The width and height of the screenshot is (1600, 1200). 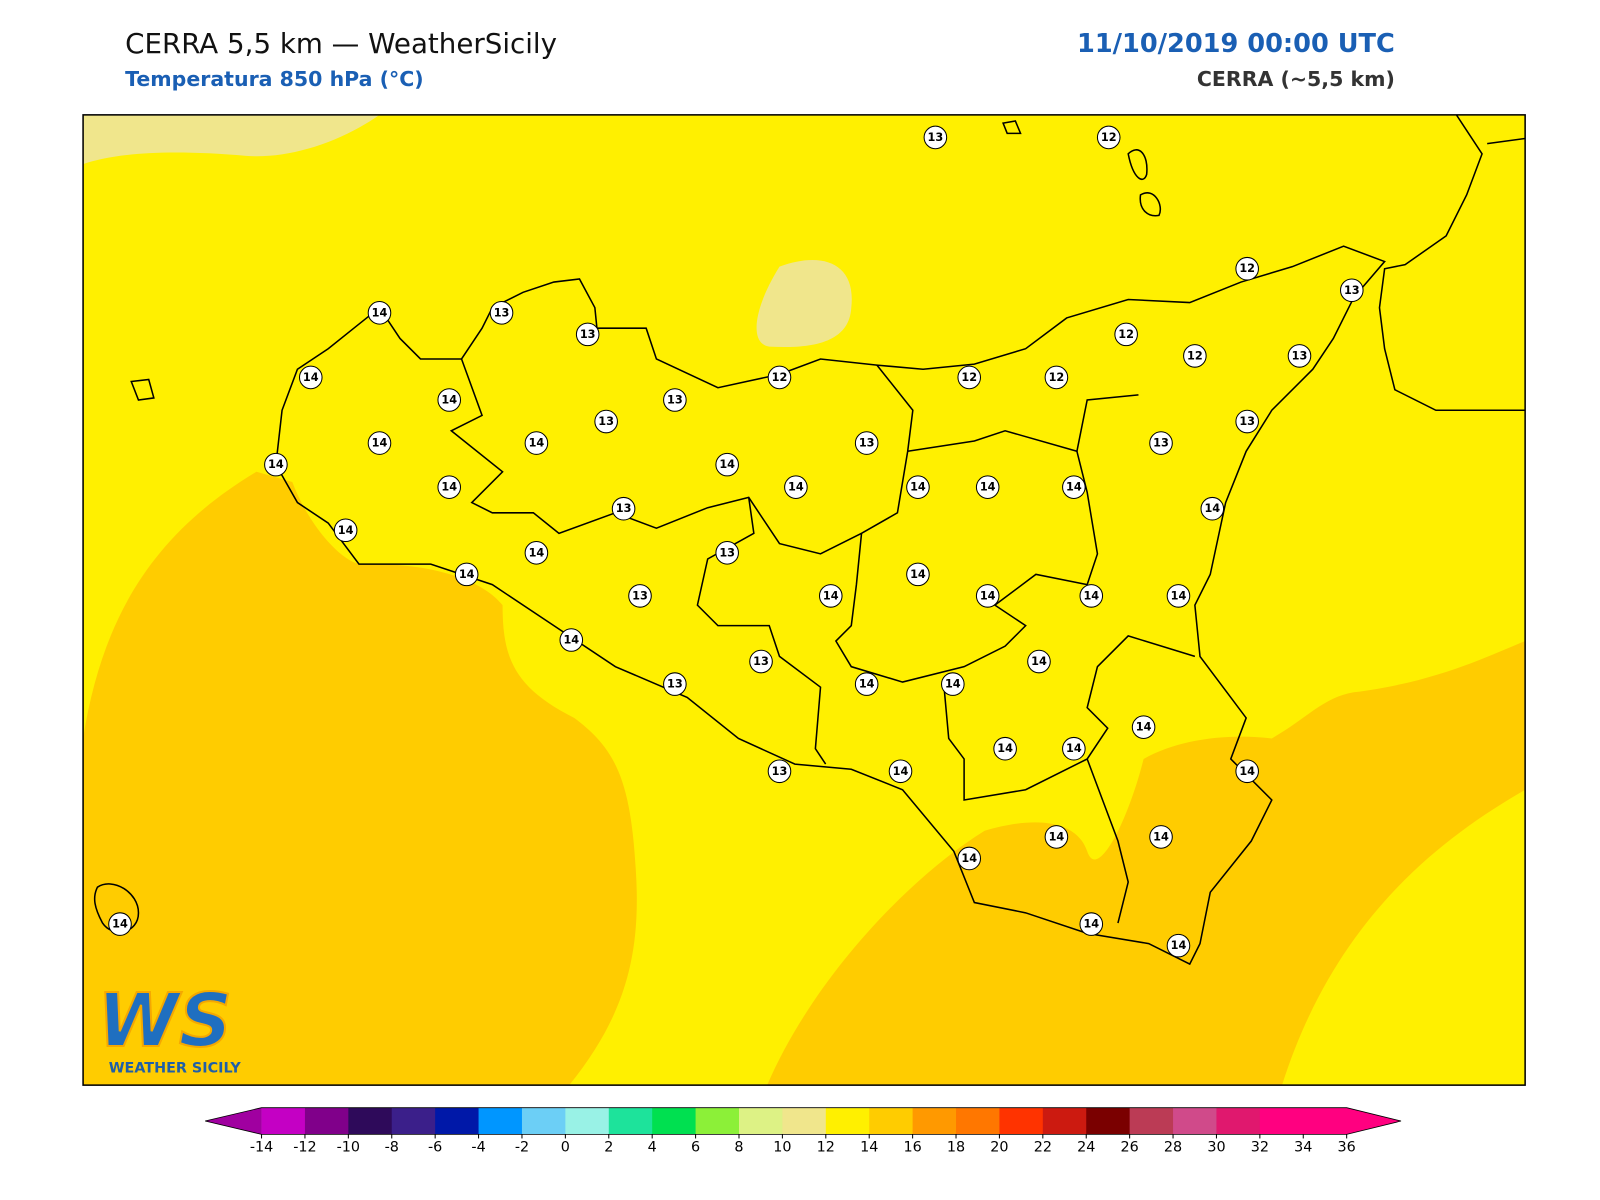 What do you see at coordinates (304, 1148) in the screenshot?
I see `colorbar-tick-label: -12` at bounding box center [304, 1148].